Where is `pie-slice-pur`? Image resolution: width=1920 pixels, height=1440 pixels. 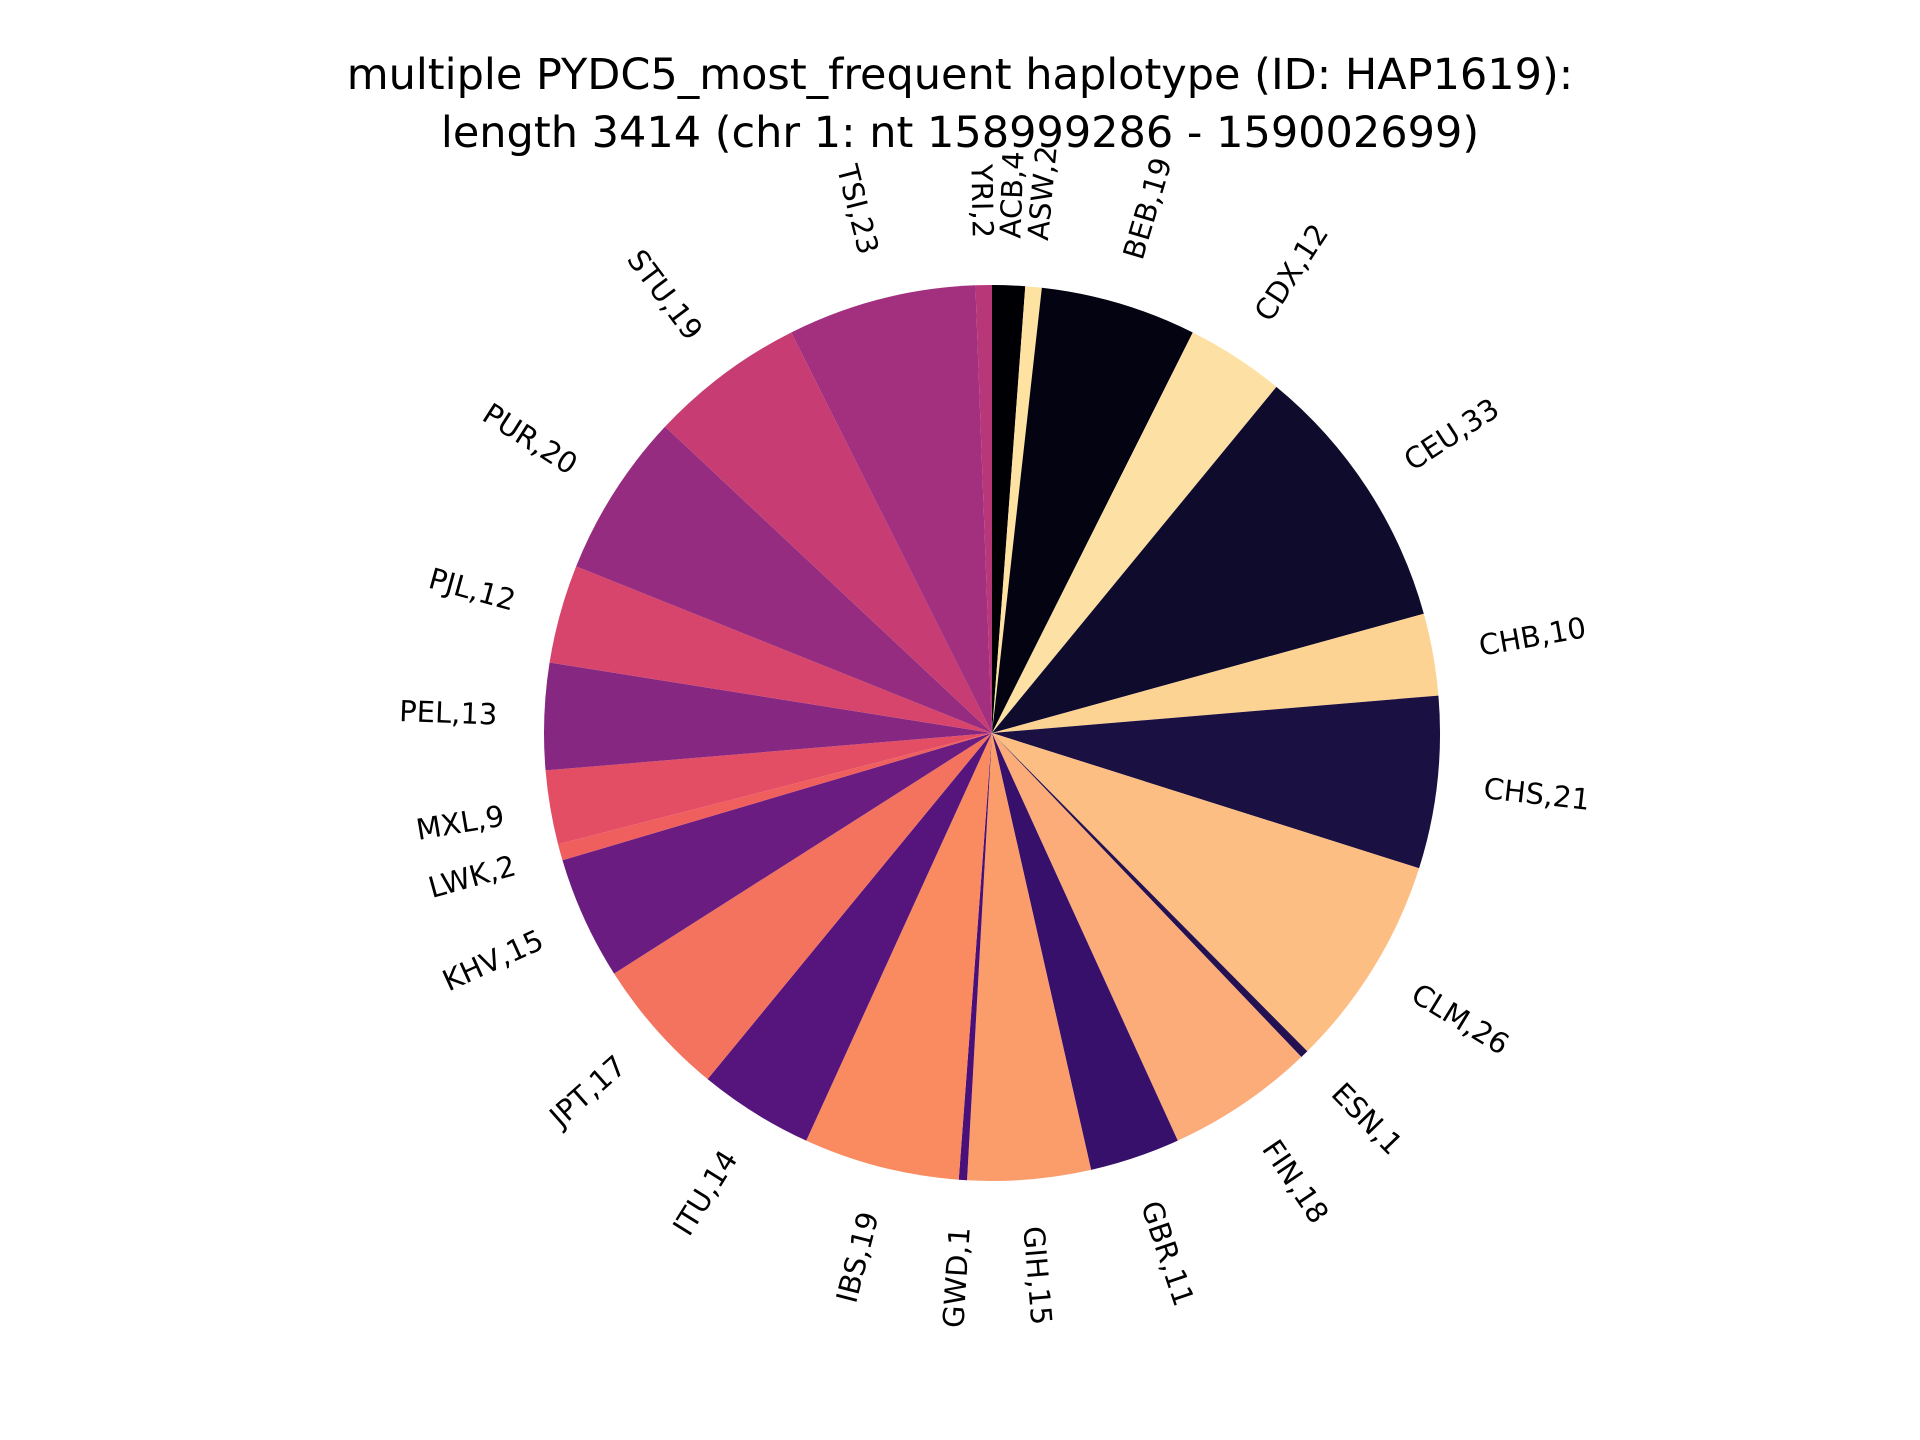 pie-slice-pur is located at coordinates (784, 579).